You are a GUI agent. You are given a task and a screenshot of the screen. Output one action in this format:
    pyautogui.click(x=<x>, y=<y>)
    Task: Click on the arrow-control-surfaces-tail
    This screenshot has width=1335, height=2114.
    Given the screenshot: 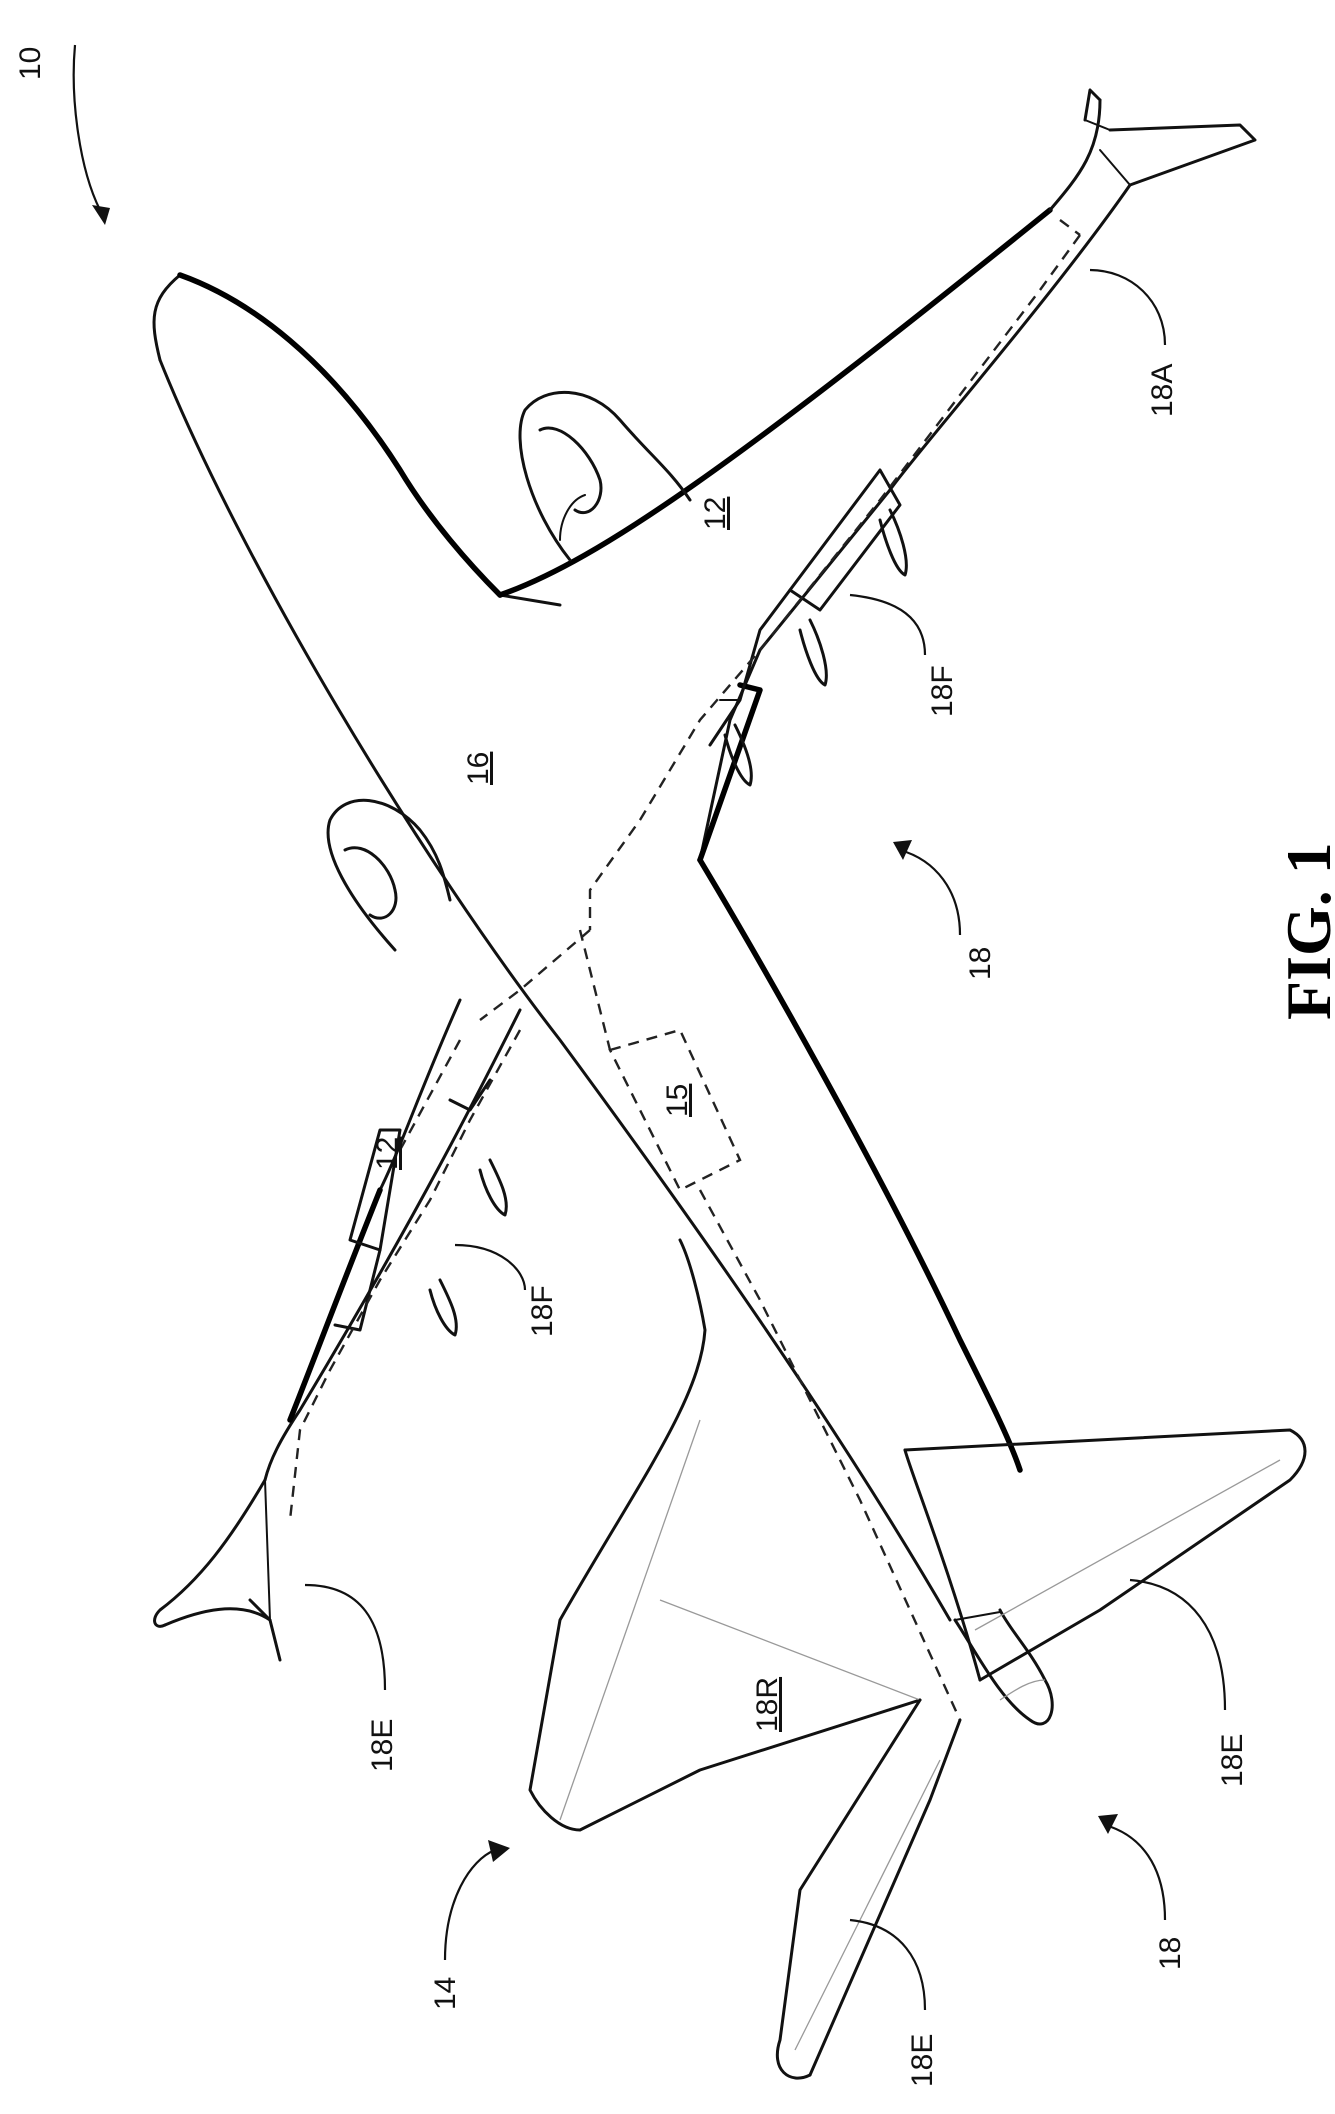 What is the action you would take?
    pyautogui.click(x=1108, y=1824)
    